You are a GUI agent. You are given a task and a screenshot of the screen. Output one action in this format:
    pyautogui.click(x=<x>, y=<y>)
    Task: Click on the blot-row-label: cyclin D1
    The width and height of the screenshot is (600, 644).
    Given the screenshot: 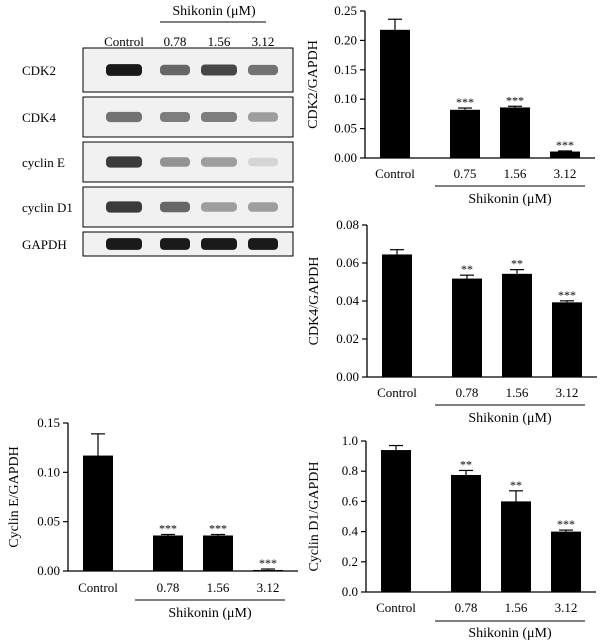 What is the action you would take?
    pyautogui.click(x=47, y=207)
    